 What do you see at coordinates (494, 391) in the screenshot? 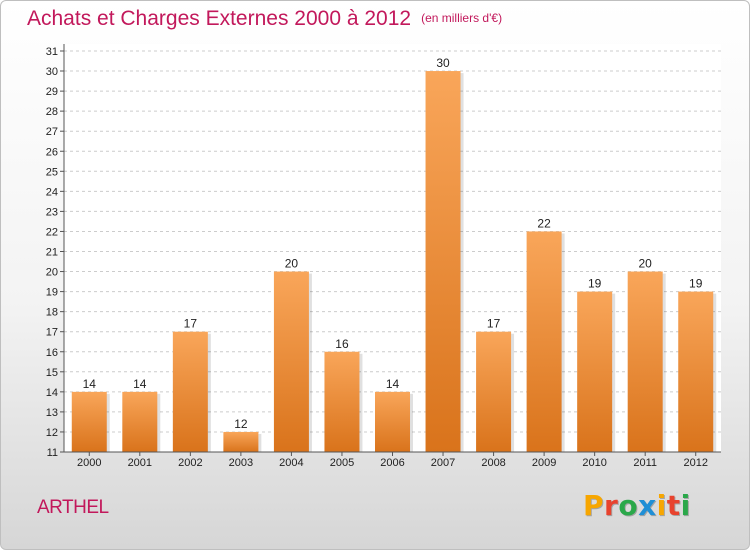
I see `bar-2008` at bounding box center [494, 391].